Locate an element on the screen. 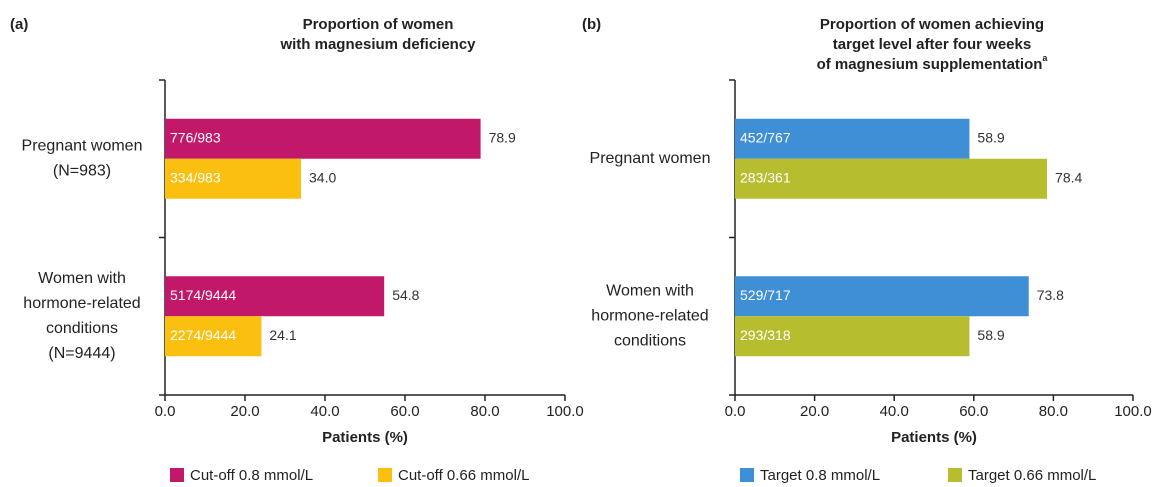 The height and width of the screenshot is (487, 1156). title-text: of magnesium supplementation is located at coordinates (930, 64).